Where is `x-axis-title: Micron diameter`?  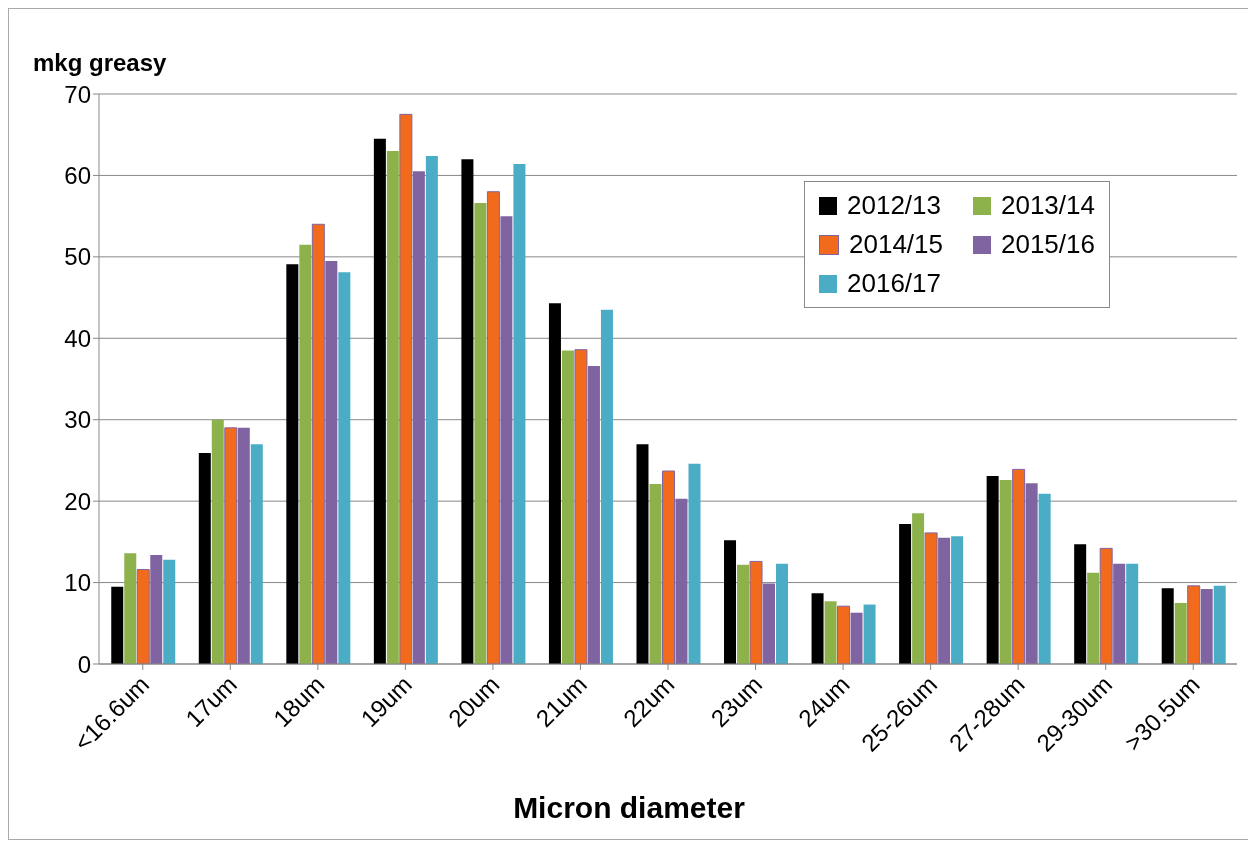 x-axis-title: Micron diameter is located at coordinates (629, 808).